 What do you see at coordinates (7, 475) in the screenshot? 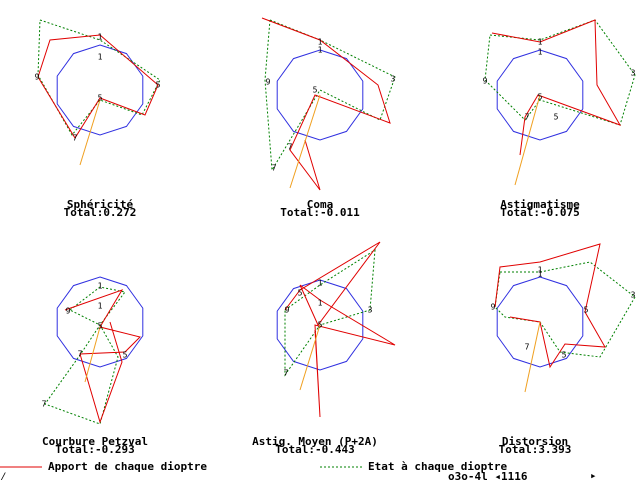
I see `corner-mark: ⁄_` at bounding box center [7, 475].